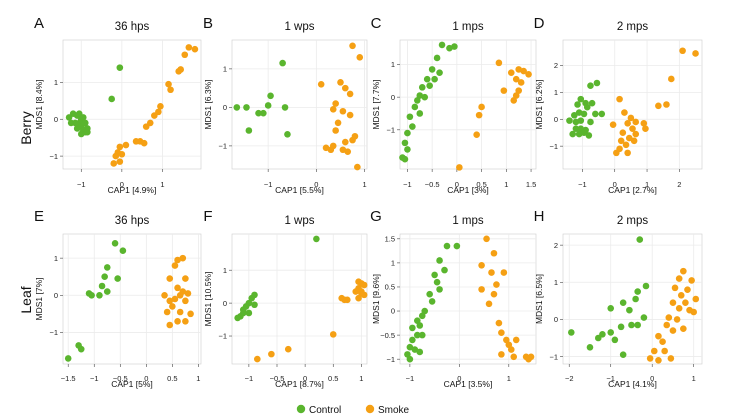 This screenshot has width=737, height=418. I want to click on panel-title-f: 1 wps, so click(299, 221).